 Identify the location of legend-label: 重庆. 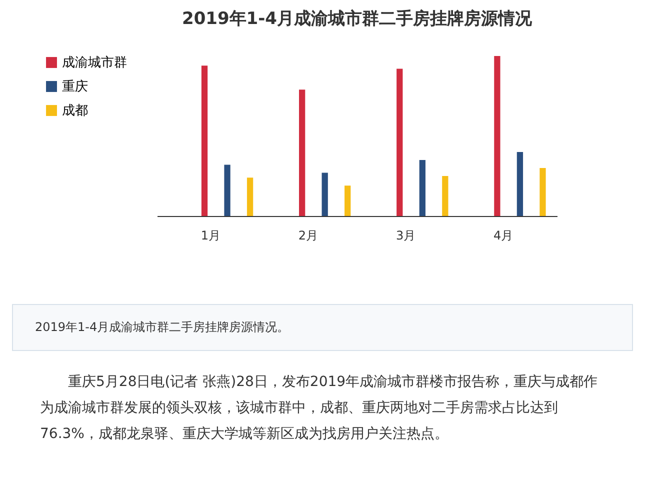
(75, 87).